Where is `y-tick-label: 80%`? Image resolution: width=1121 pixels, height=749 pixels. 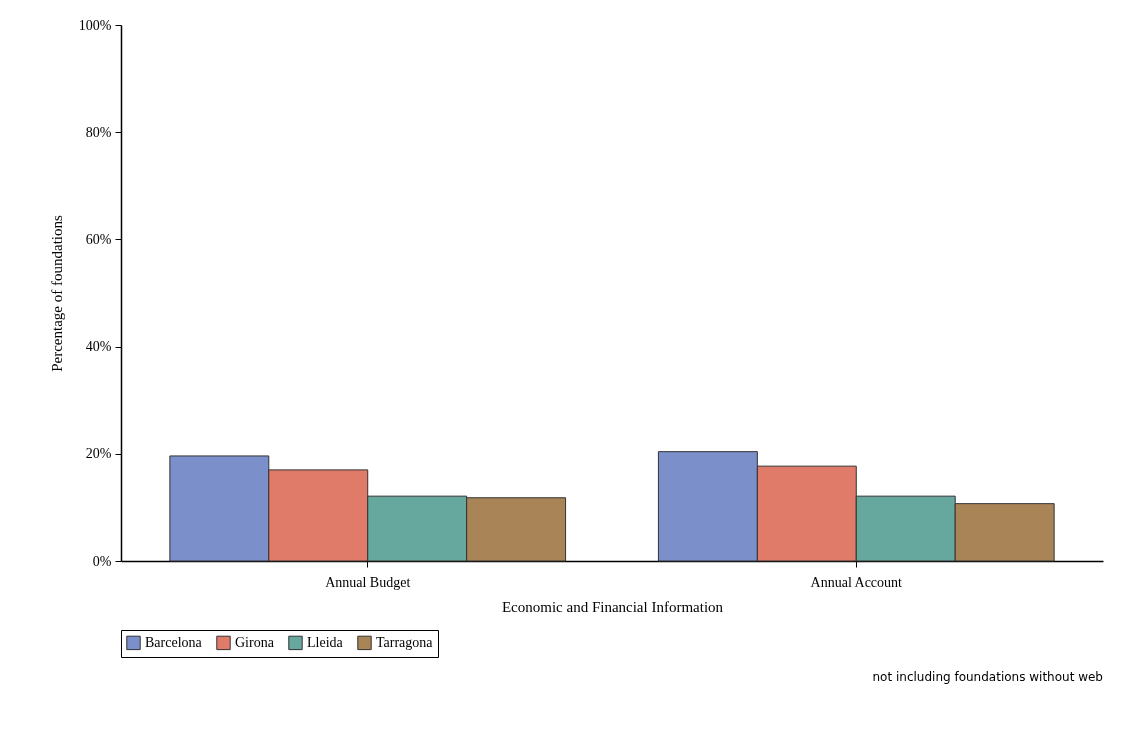 y-tick-label: 80% is located at coordinates (98, 132).